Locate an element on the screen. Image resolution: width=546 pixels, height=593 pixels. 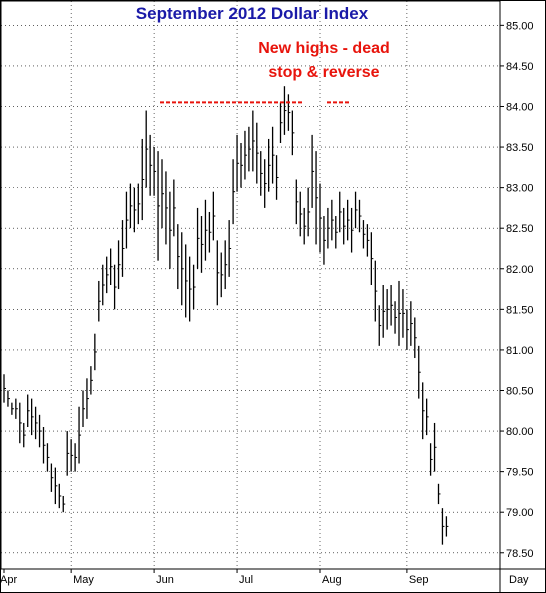
y-tick-label: 80.50 is located at coordinates (520, 391).